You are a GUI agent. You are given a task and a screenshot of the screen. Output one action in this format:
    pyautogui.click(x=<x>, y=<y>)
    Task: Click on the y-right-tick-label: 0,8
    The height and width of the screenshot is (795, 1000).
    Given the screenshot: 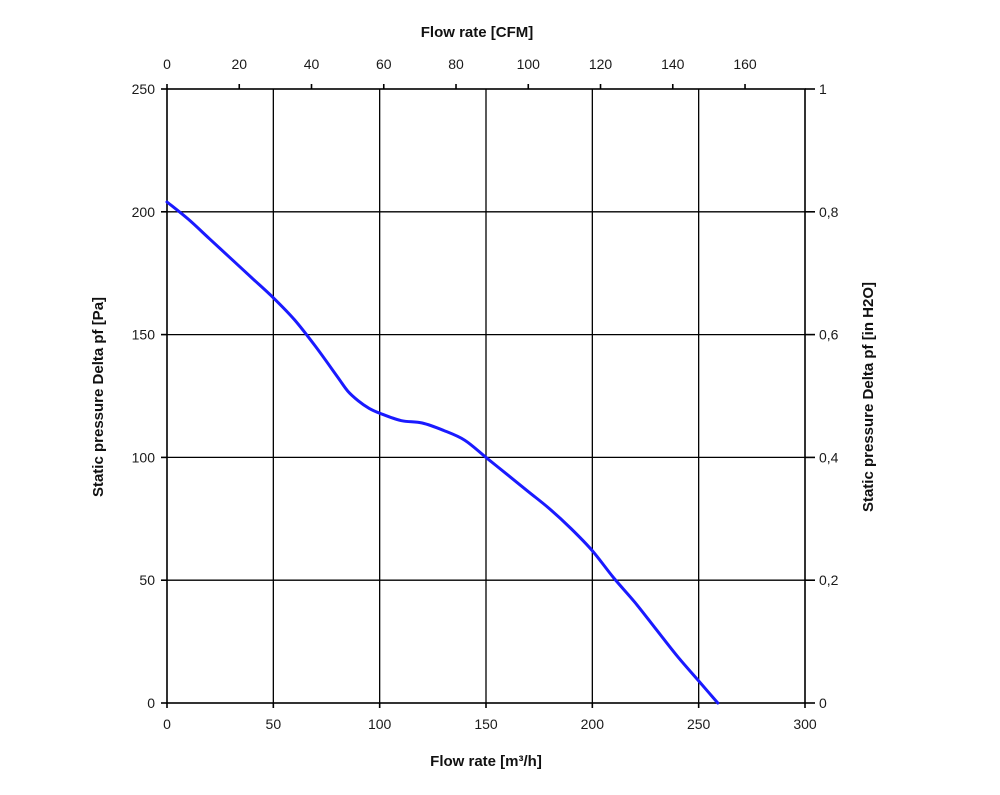 What is the action you would take?
    pyautogui.click(x=829, y=212)
    